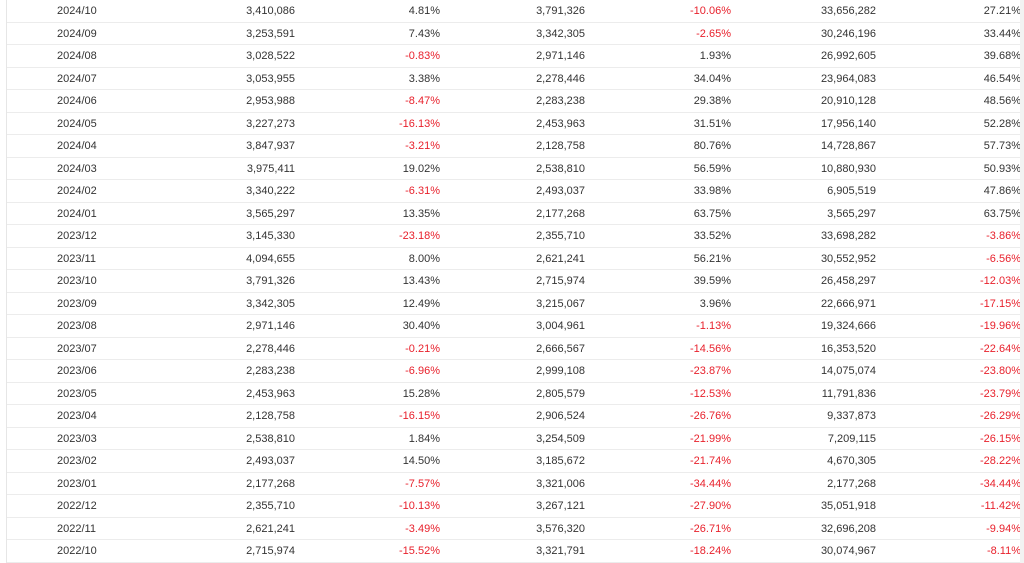  Describe the element at coordinates (560, 11) in the screenshot. I see `value-cell-2: 3,791,326` at that location.